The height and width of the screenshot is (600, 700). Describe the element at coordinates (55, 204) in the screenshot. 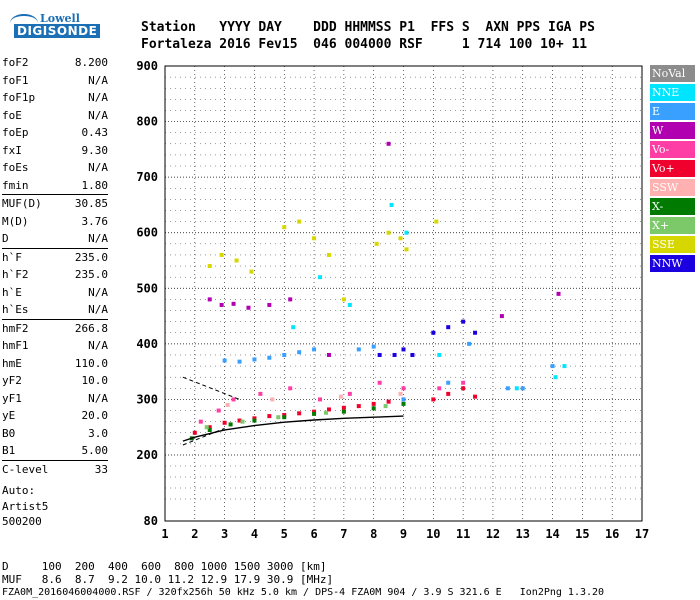

I see `parameter-row: MUF(D) 30.85` at that location.